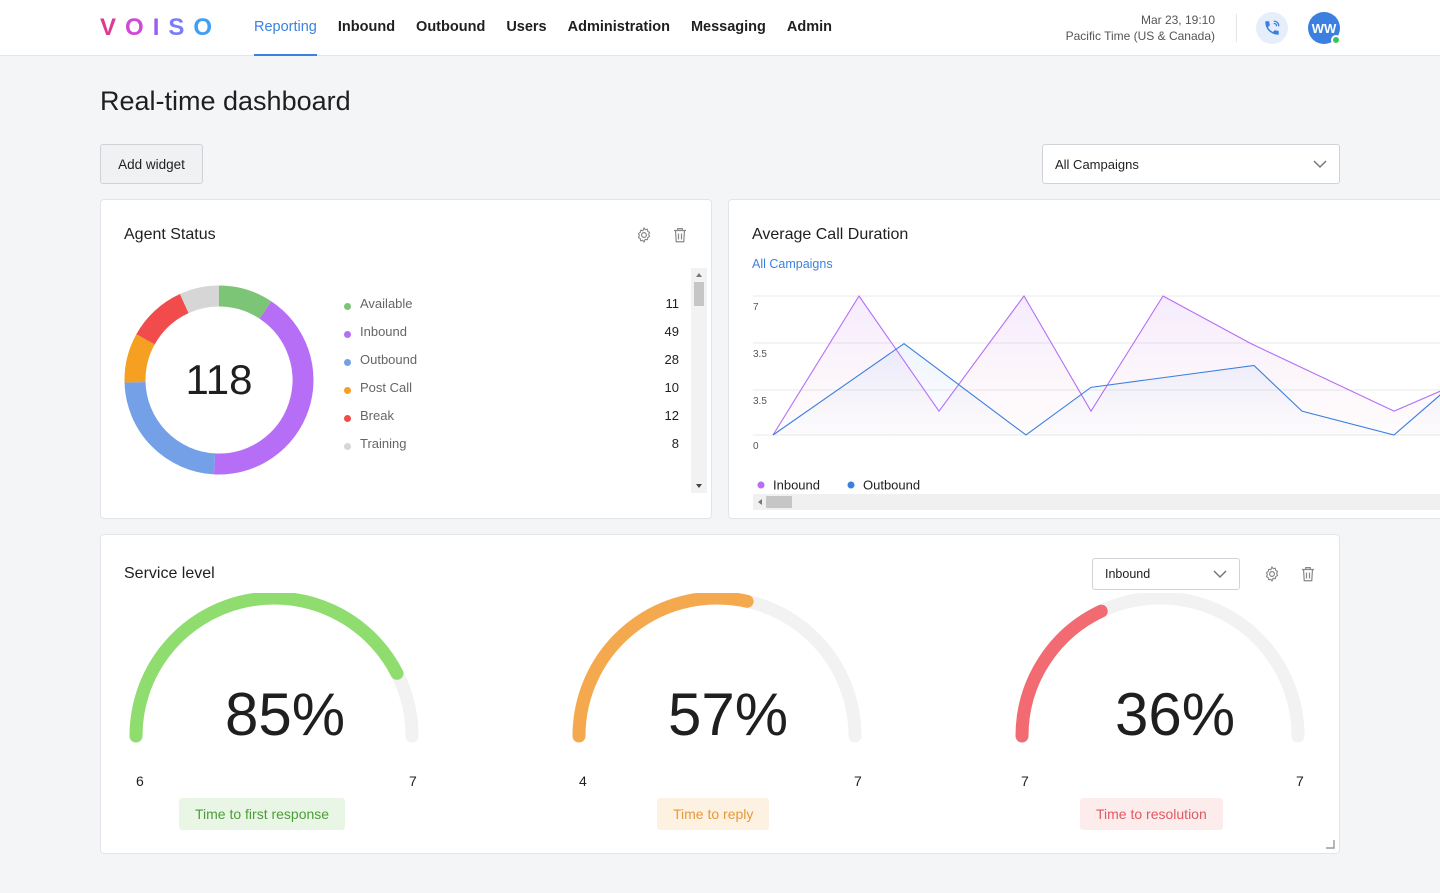 Image resolution: width=1440 pixels, height=893 pixels. Describe the element at coordinates (583, 781) in the screenshot. I see `gauge-min: 4` at that location.